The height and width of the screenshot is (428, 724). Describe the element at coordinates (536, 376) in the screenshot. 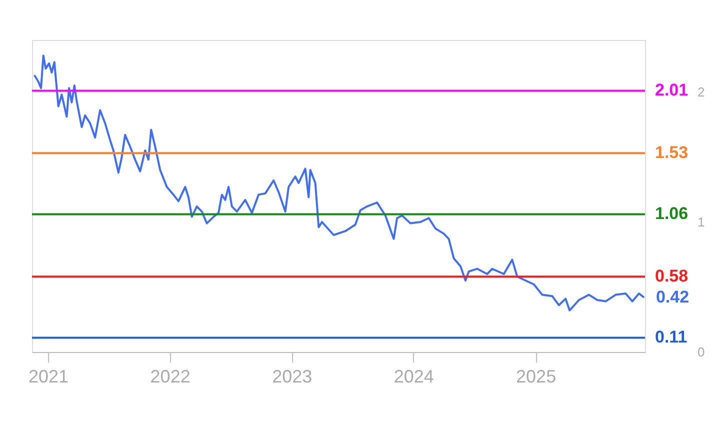

I see `x-tick-label: 2025` at that location.